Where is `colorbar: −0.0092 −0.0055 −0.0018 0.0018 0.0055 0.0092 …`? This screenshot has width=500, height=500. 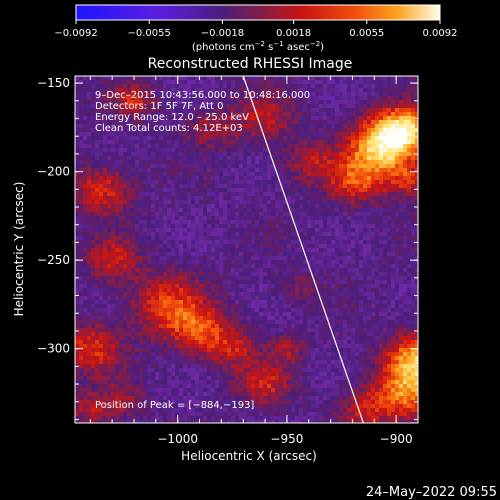 colorbar: −0.0092 −0.0055 −0.0018 0.0018 0.0055 0.0092 … is located at coordinates (256, 28).